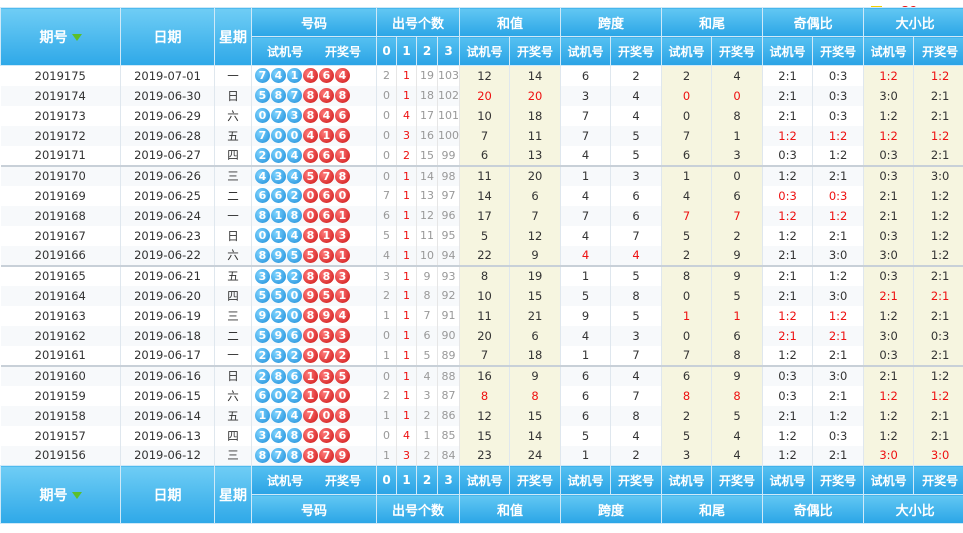 This screenshot has height=533, width=963. Describe the element at coordinates (449, 95) in the screenshot. I see `count-cell: 102` at that location.